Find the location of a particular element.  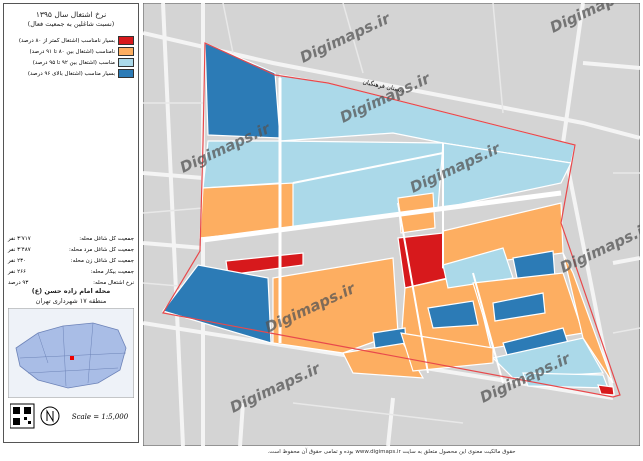

stat-row: جمعیت بیکار محله: ۲۶۶ نفر is located at coordinates (71, 272).